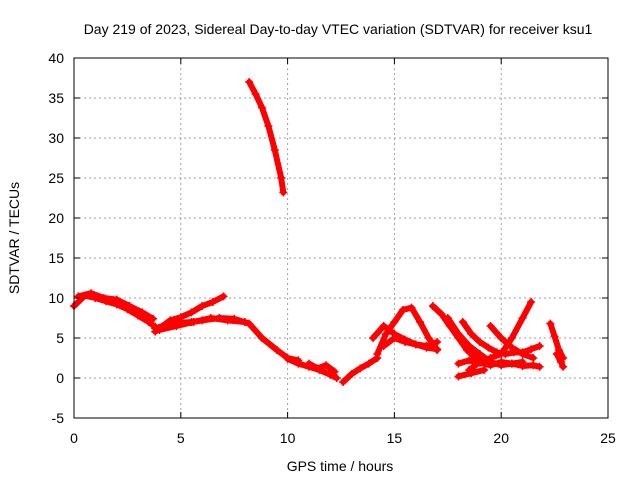 The image size is (640, 480). I want to click on series-track-s, so click(471, 373).